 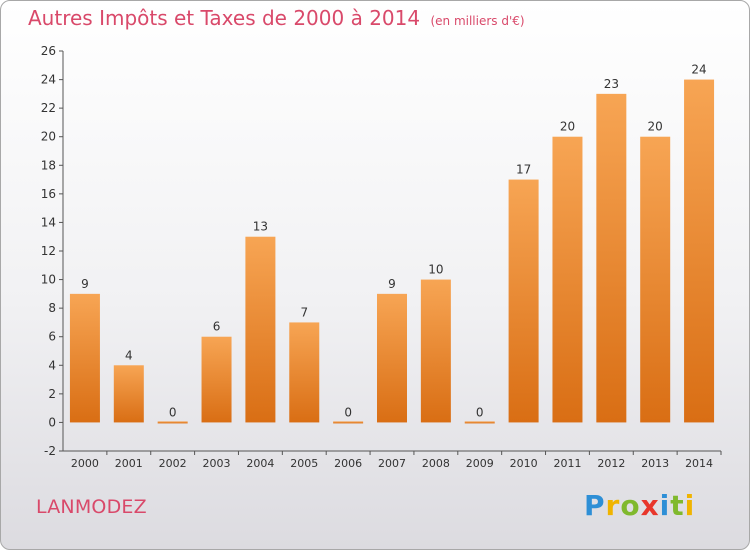 I want to click on x-tick-label: 2001, so click(x=129, y=463).